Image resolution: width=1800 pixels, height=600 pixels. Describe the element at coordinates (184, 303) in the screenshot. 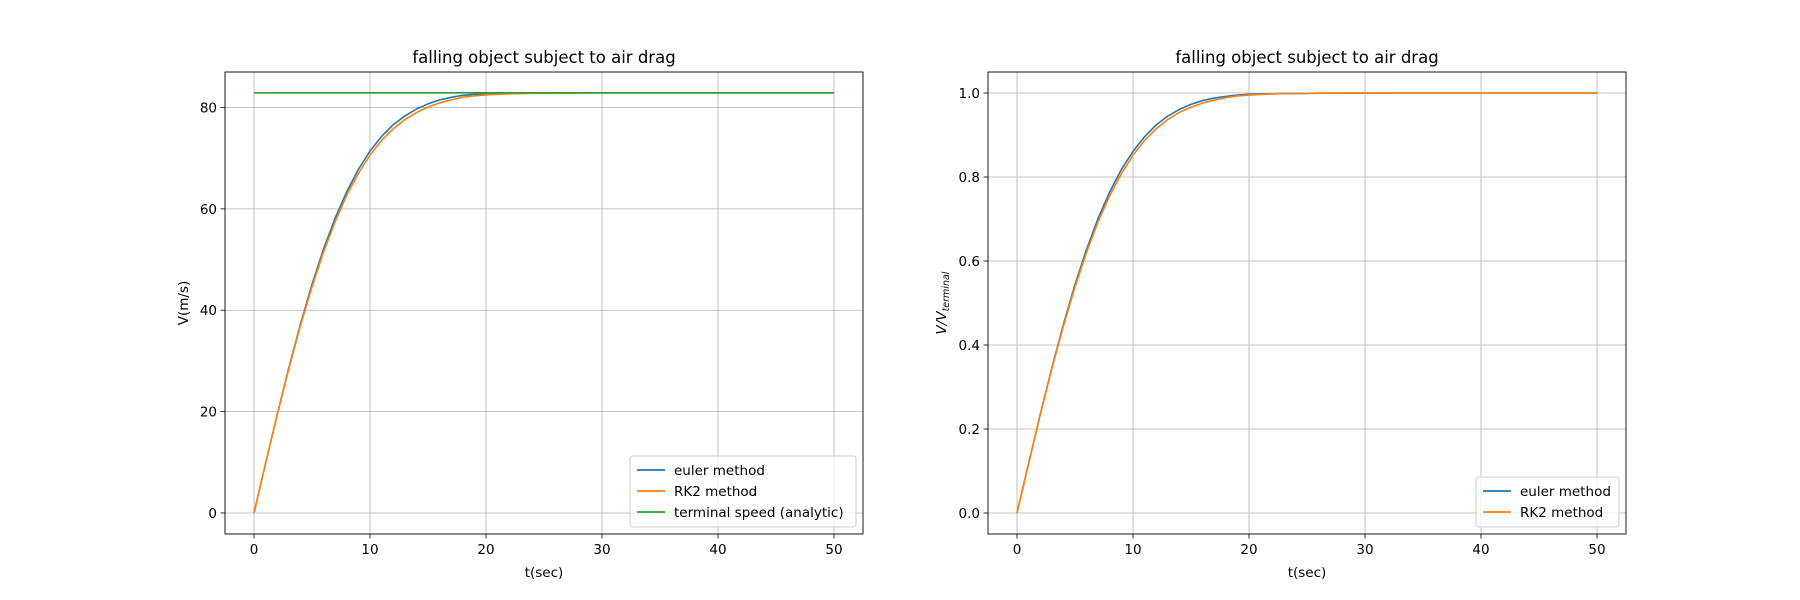

I see `y-axis-label: V(m/s)` at that location.